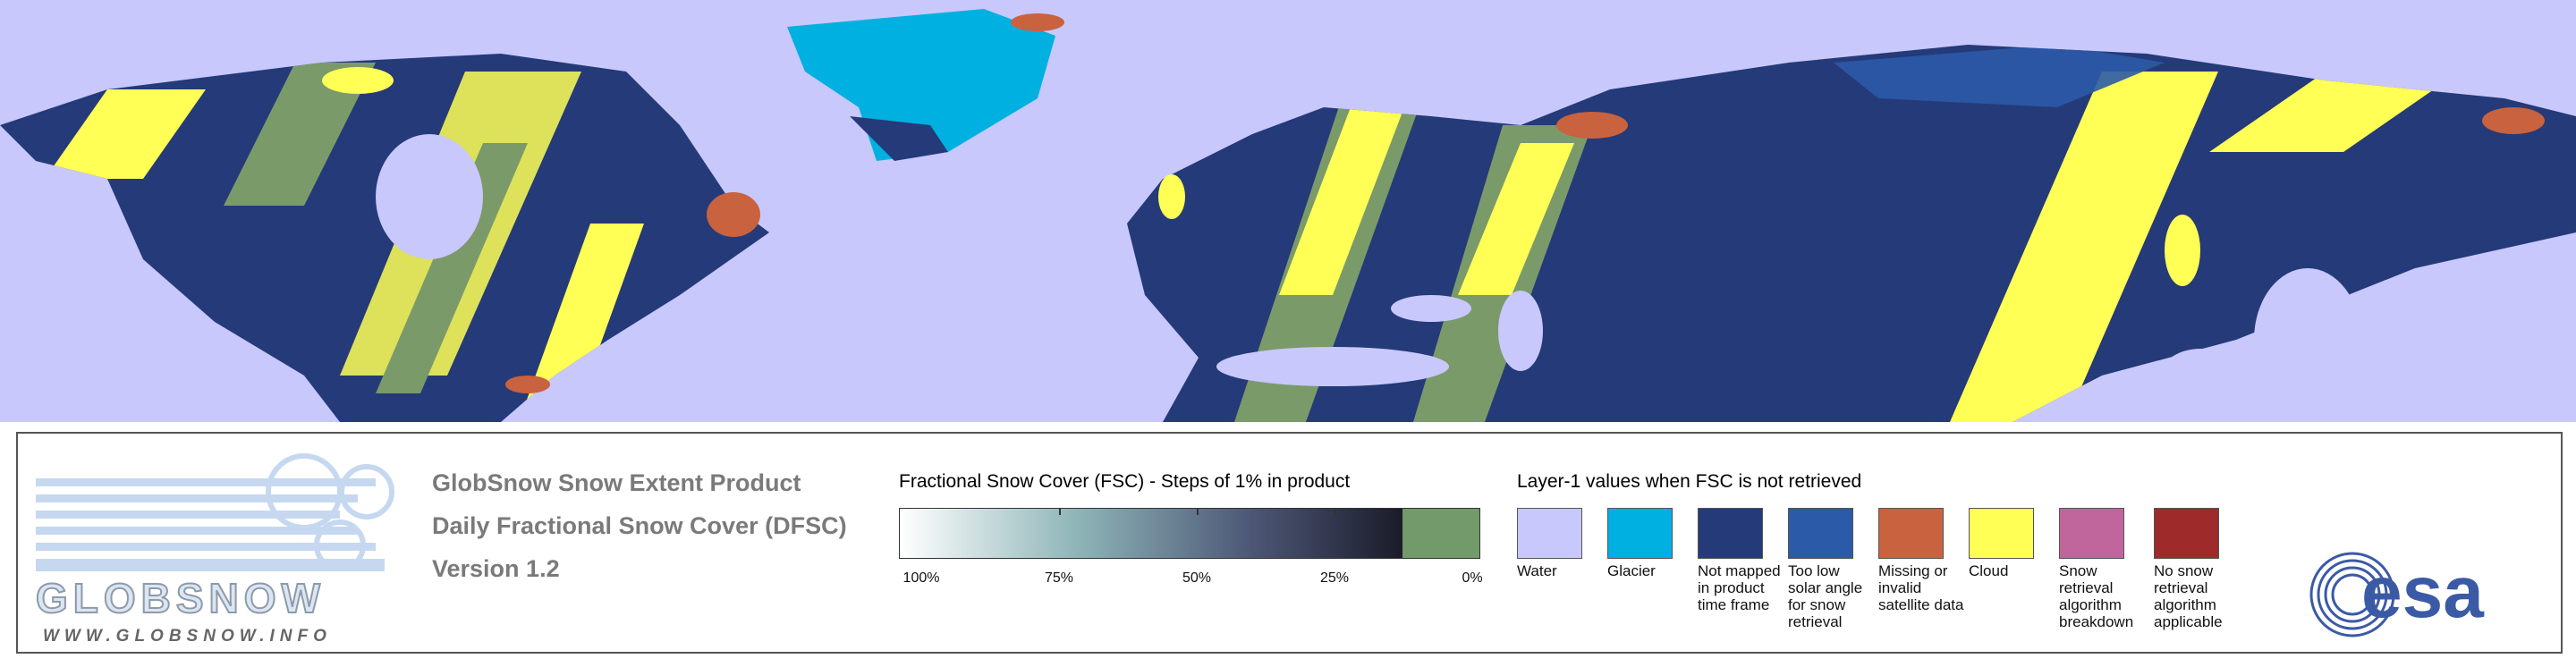  What do you see at coordinates (616, 483) in the screenshot?
I see `title: GlobSnow Snow Extent Product` at bounding box center [616, 483].